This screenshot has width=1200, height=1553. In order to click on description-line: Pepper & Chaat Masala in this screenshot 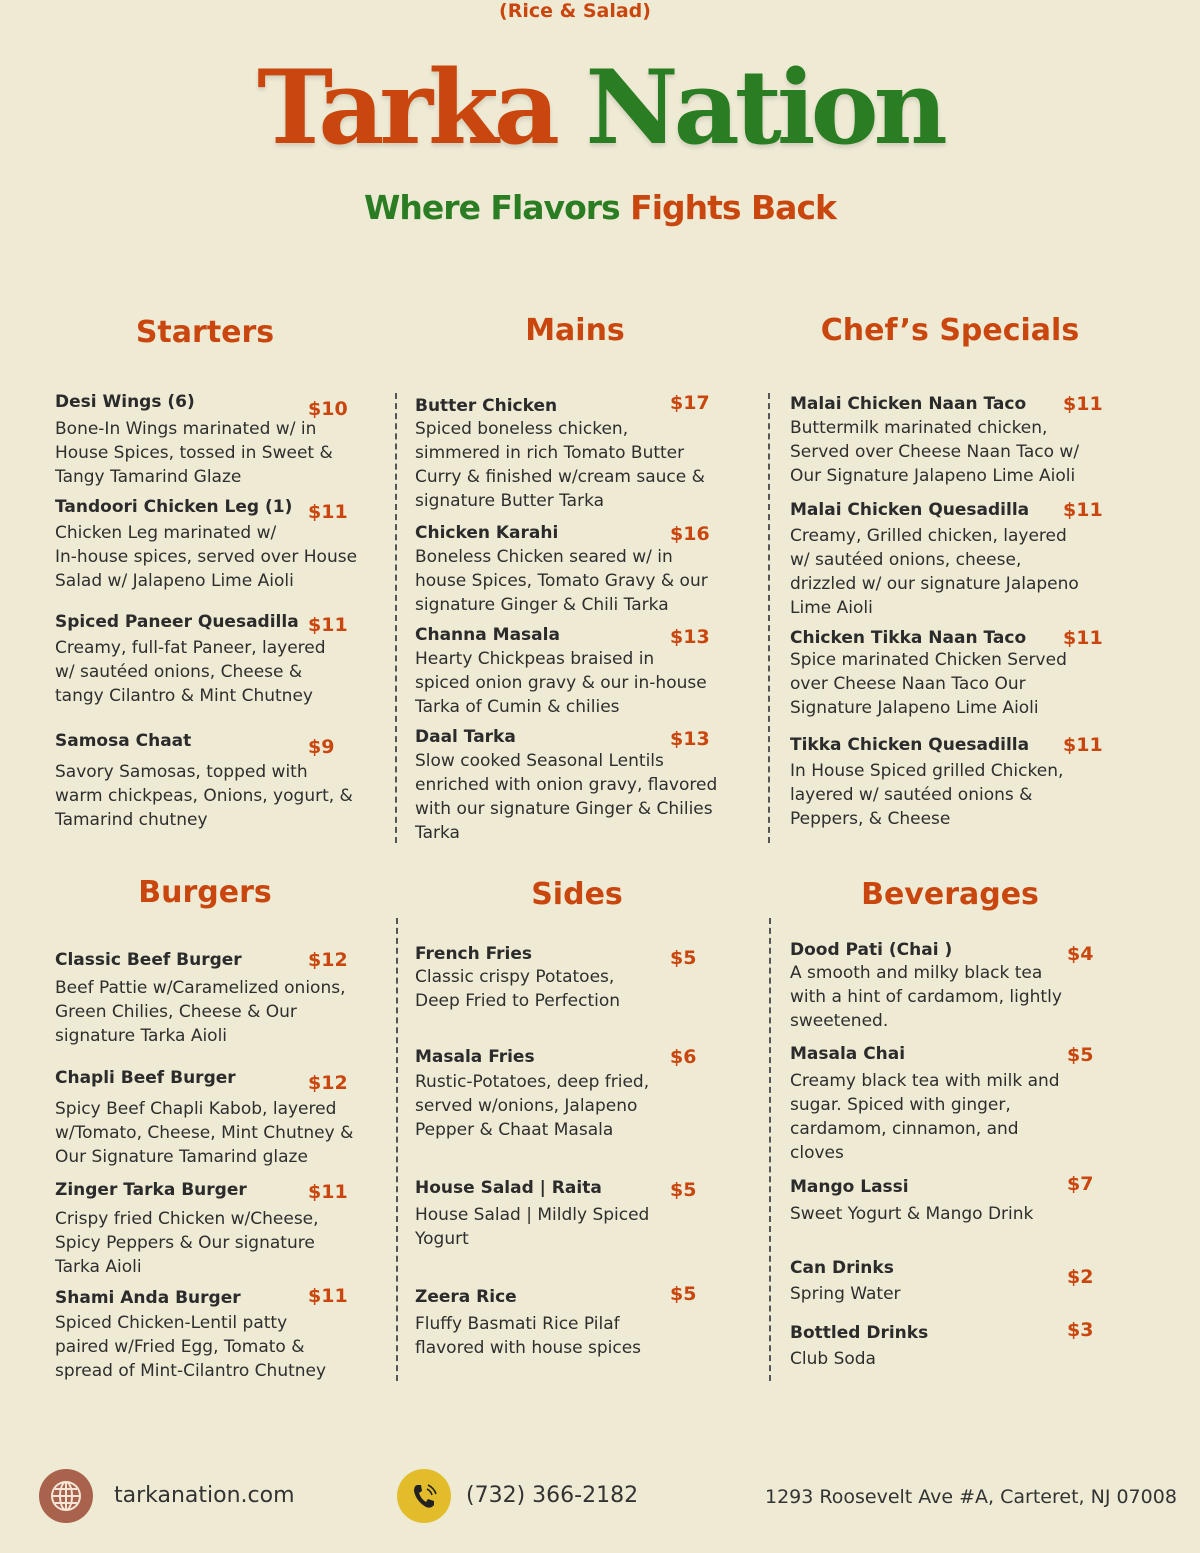, I will do `click(514, 1130)`.